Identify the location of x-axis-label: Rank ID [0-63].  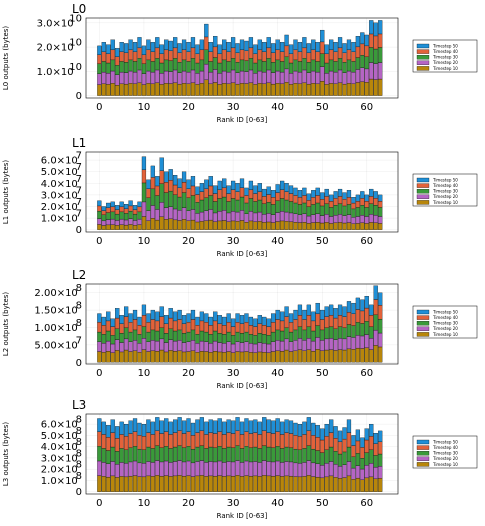
(242, 516).